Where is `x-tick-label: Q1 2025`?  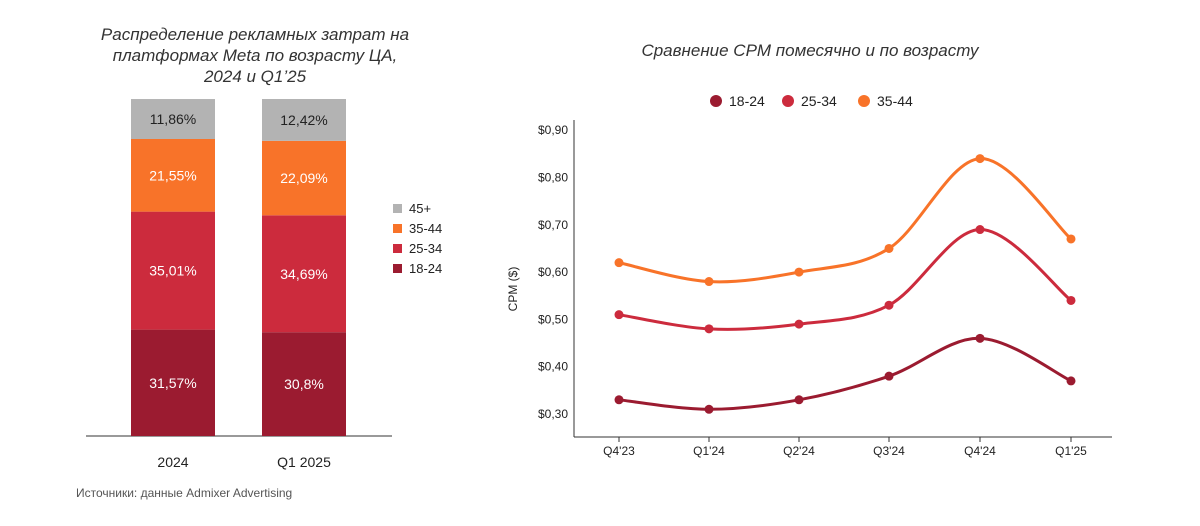 x-tick-label: Q1 2025 is located at coordinates (304, 462).